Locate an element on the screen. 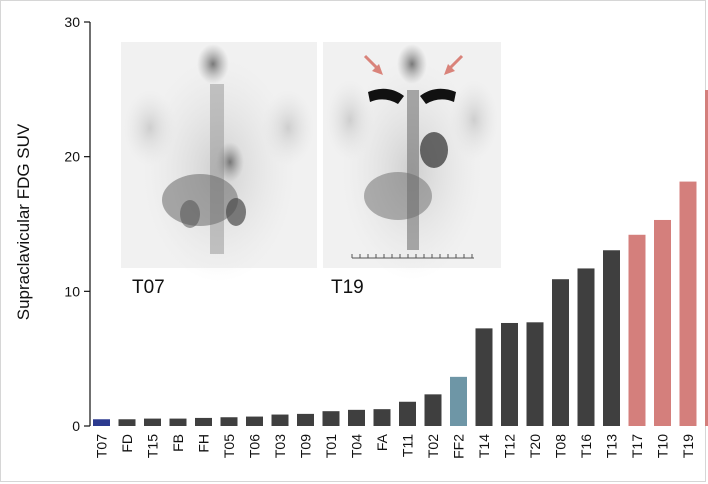 This screenshot has height=484, width=708. x-tick-label-fd: FD is located at coordinates (127, 443).